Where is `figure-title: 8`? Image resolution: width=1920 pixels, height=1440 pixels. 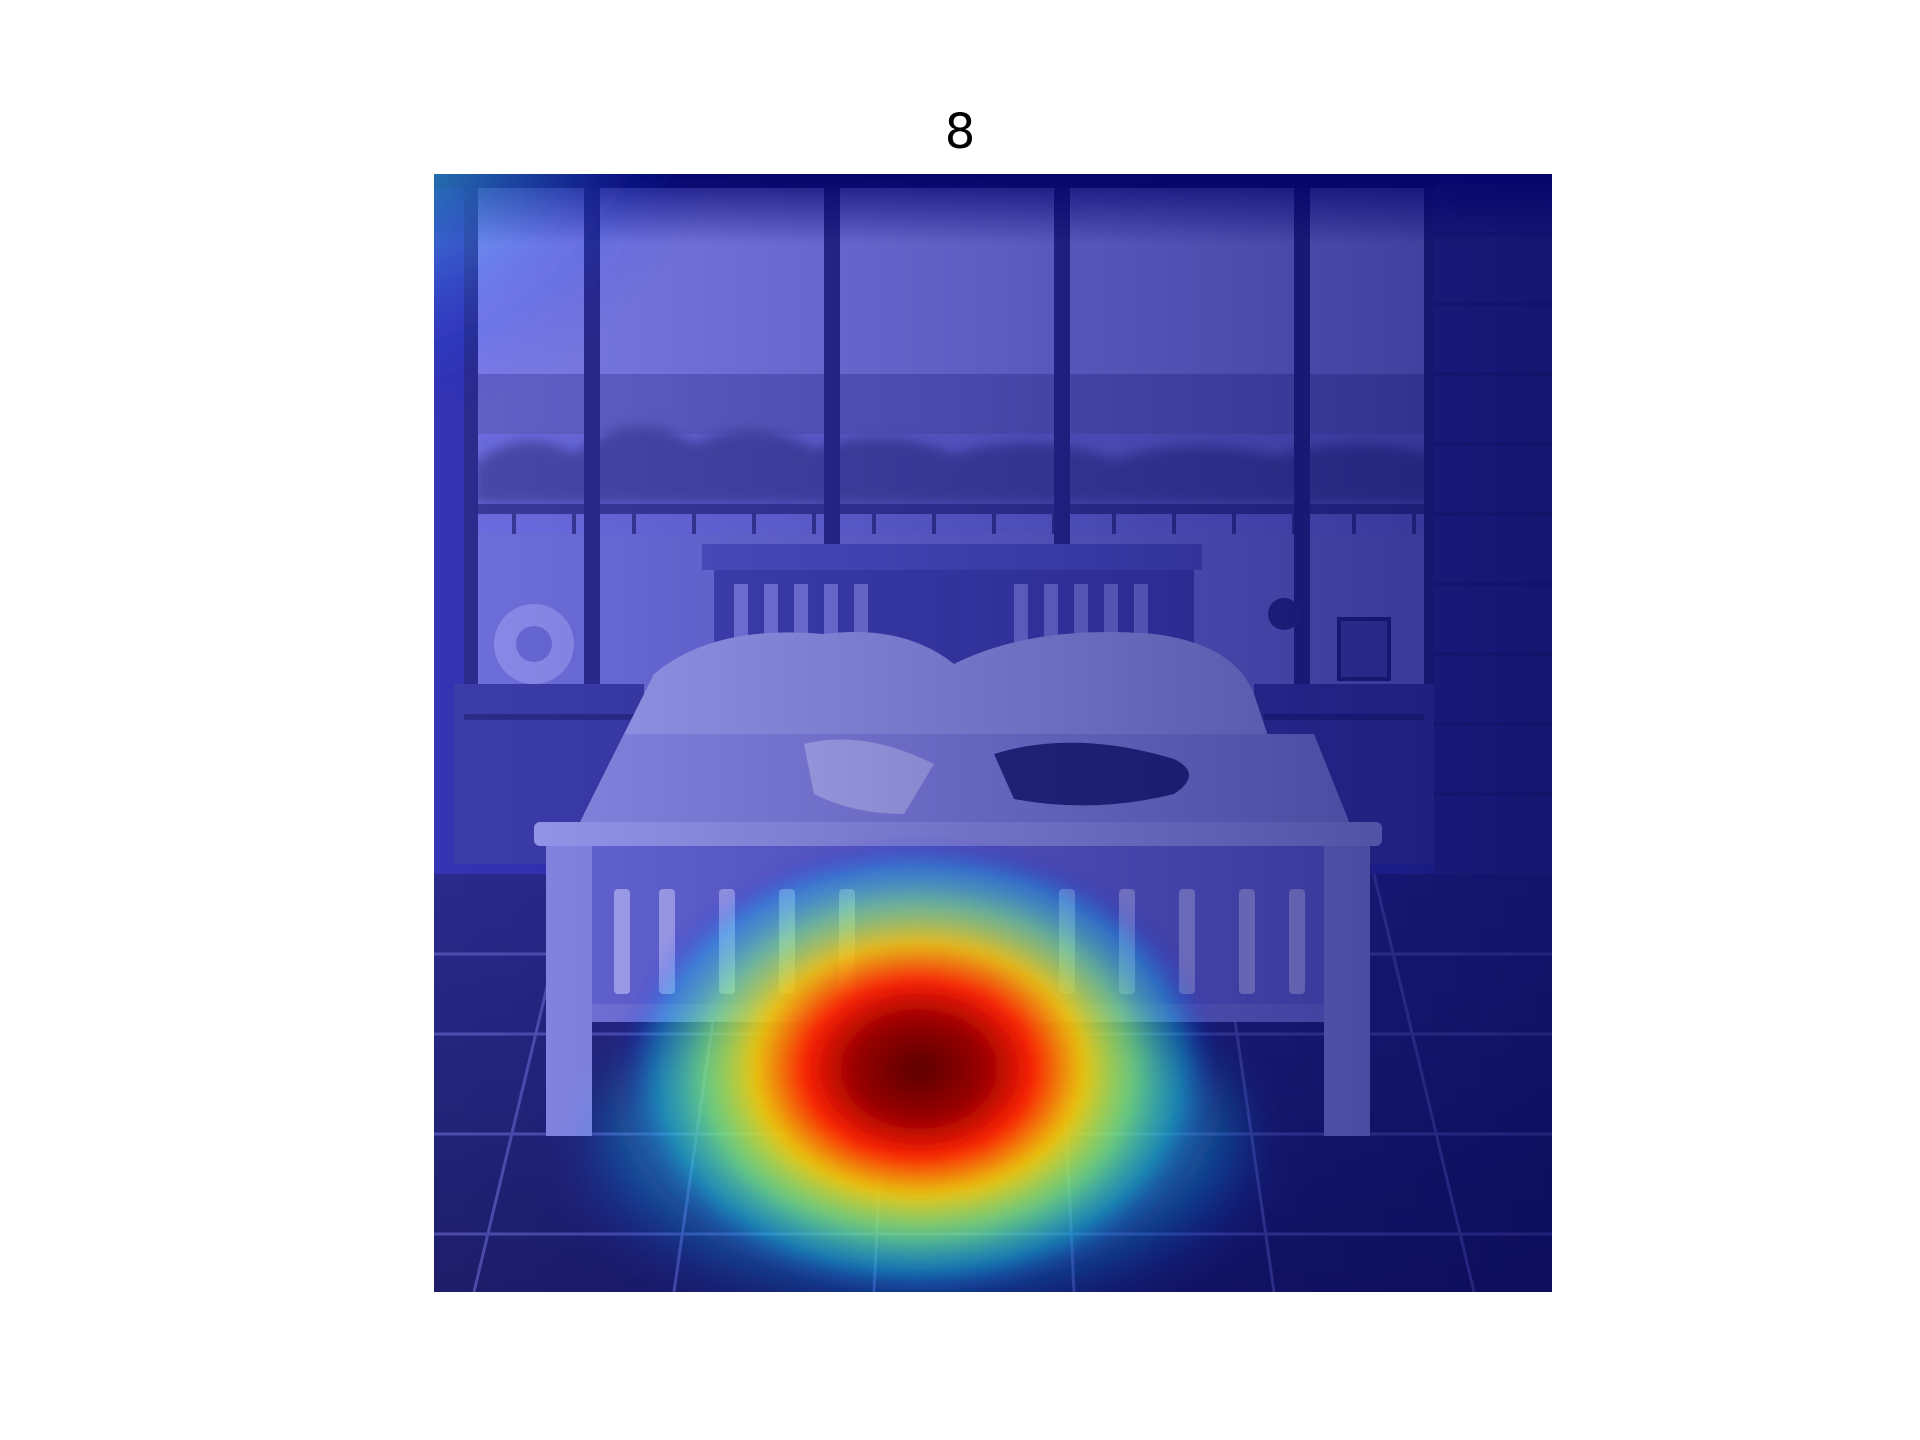
figure-title: 8 is located at coordinates (960, 132).